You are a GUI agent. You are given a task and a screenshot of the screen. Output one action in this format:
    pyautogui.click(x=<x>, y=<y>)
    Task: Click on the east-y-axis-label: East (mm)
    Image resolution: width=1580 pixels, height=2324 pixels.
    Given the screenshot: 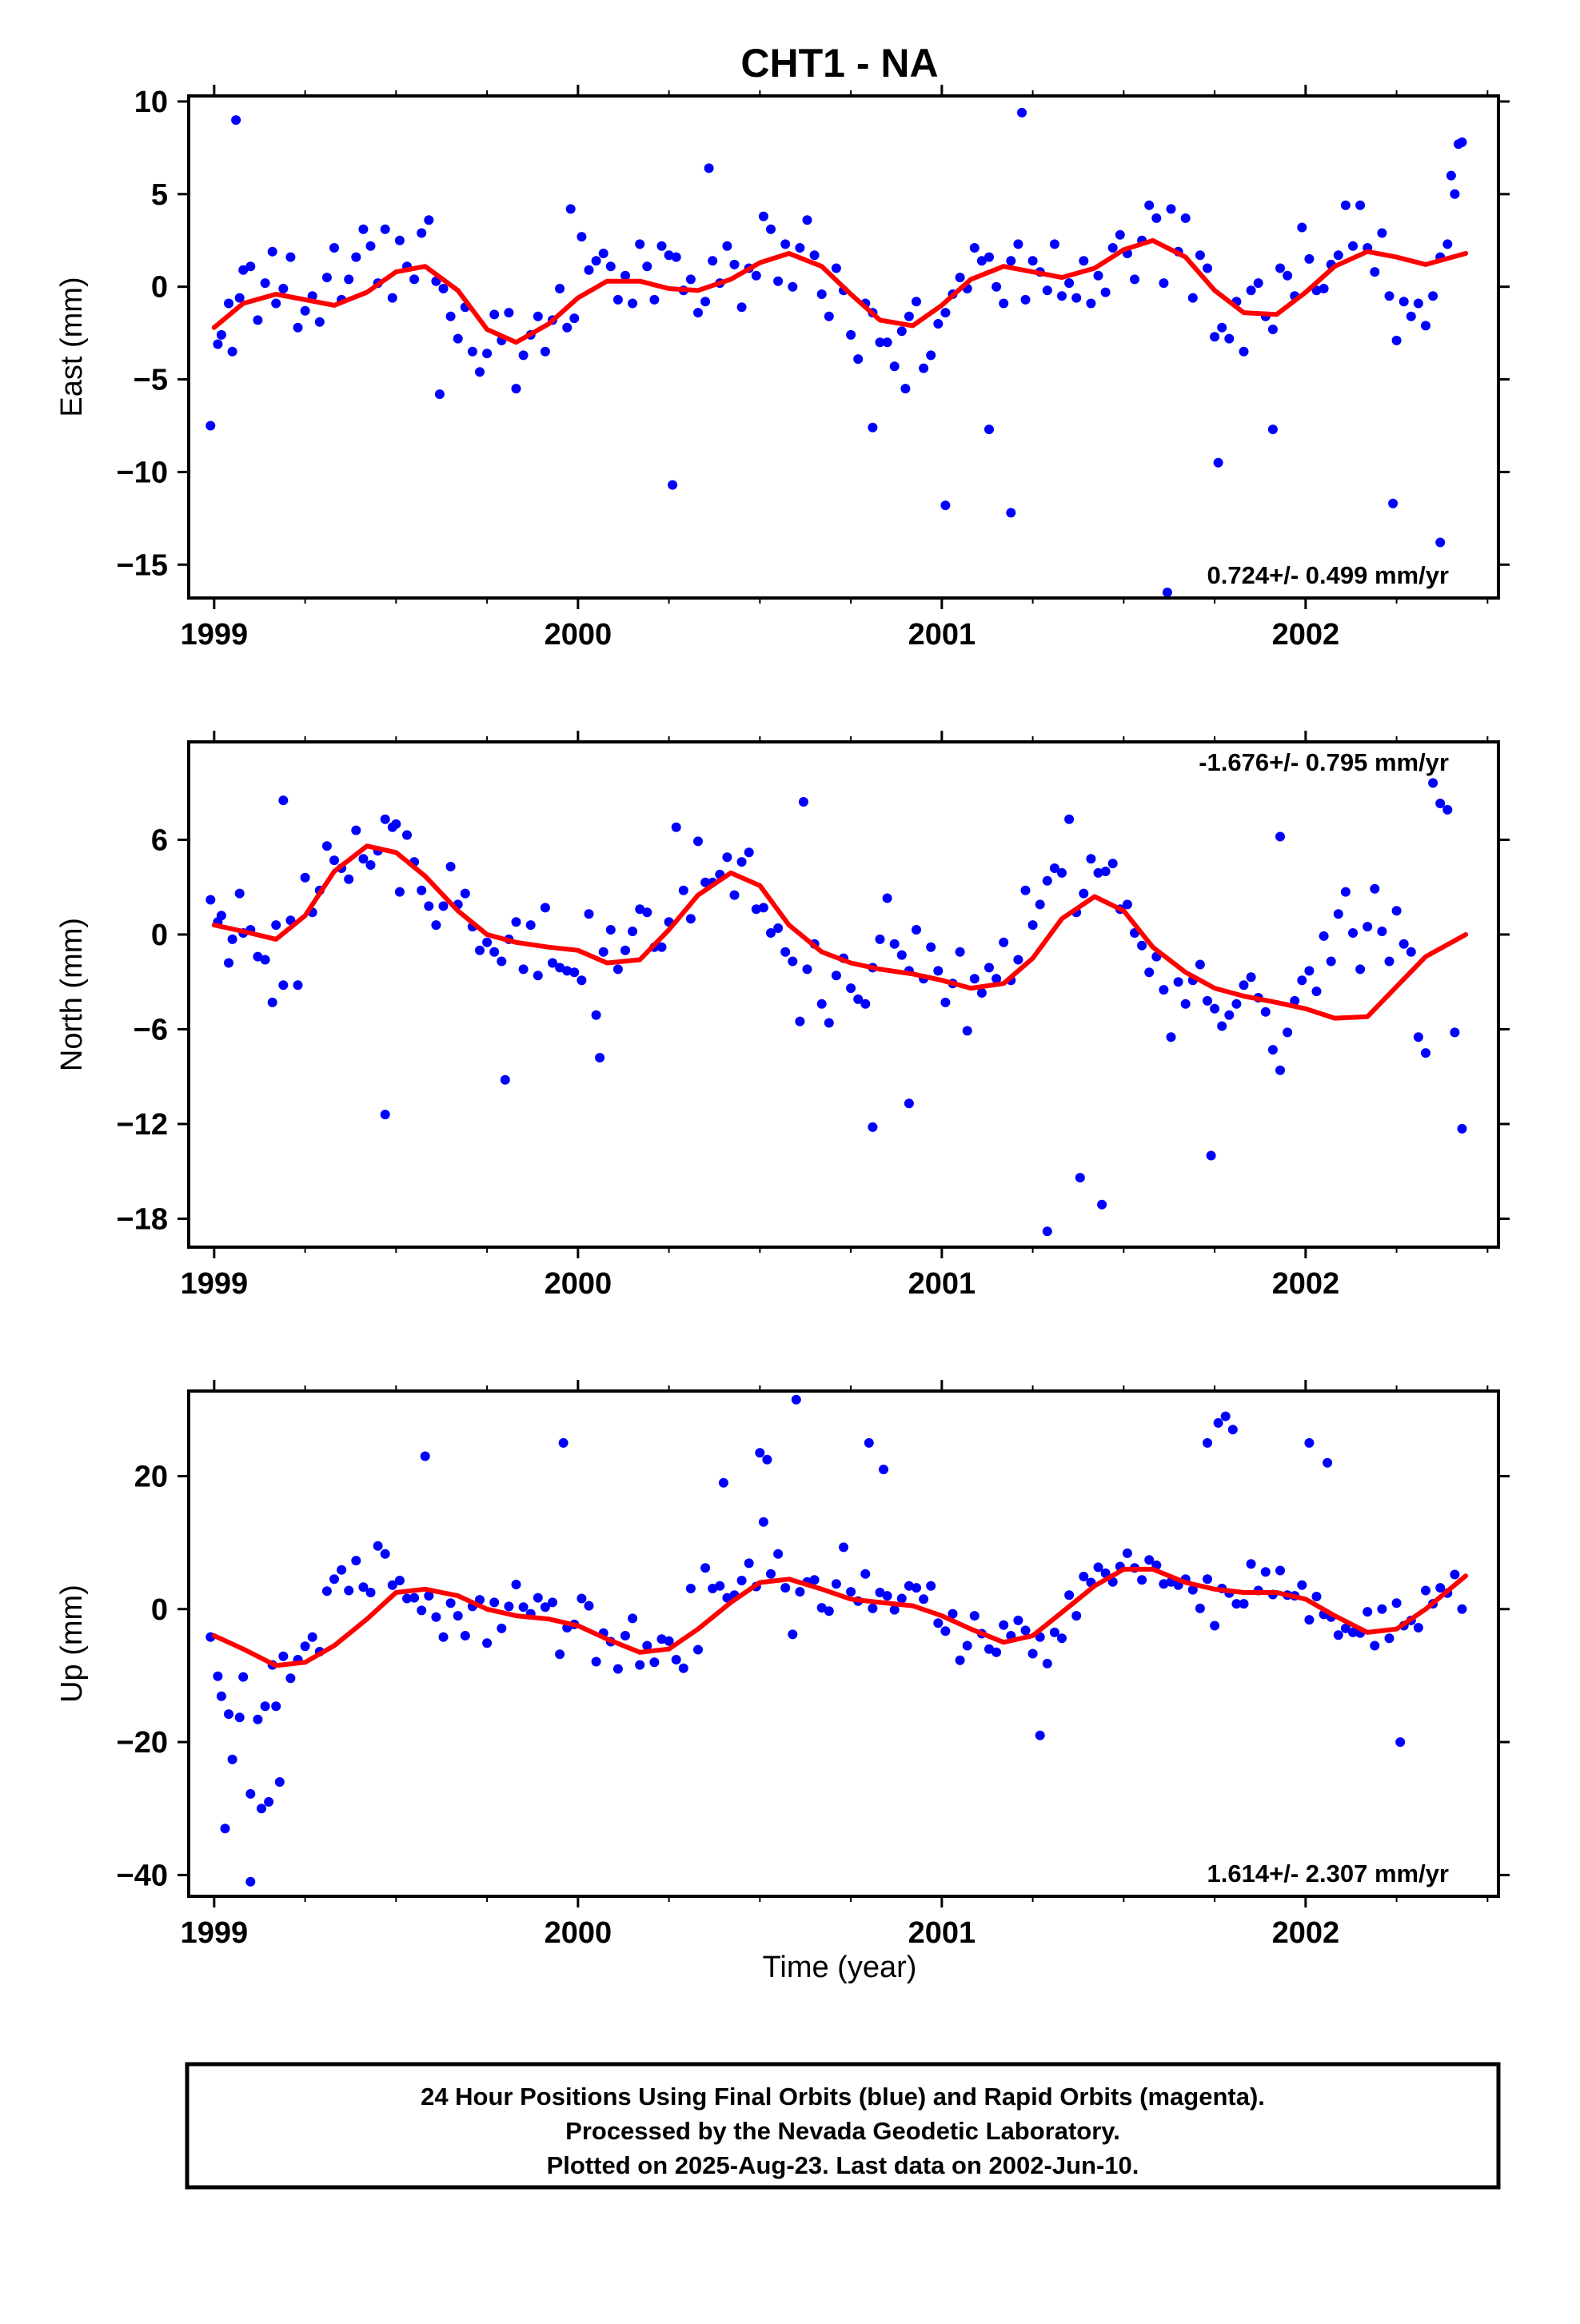 What is the action you would take?
    pyautogui.click(x=72, y=347)
    